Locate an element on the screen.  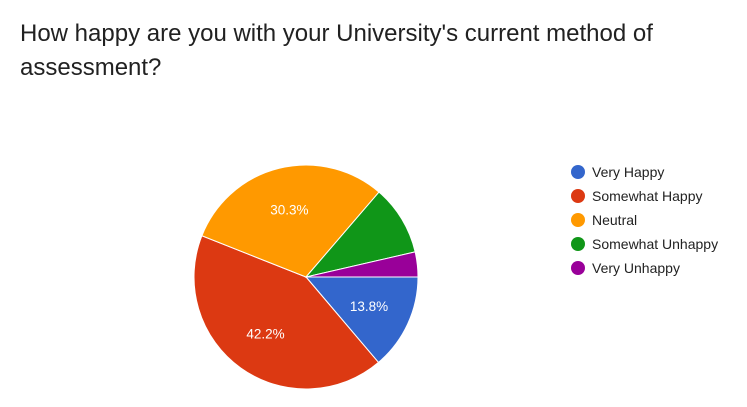
legend-item-very-happy: Very Happy is located at coordinates (617, 172).